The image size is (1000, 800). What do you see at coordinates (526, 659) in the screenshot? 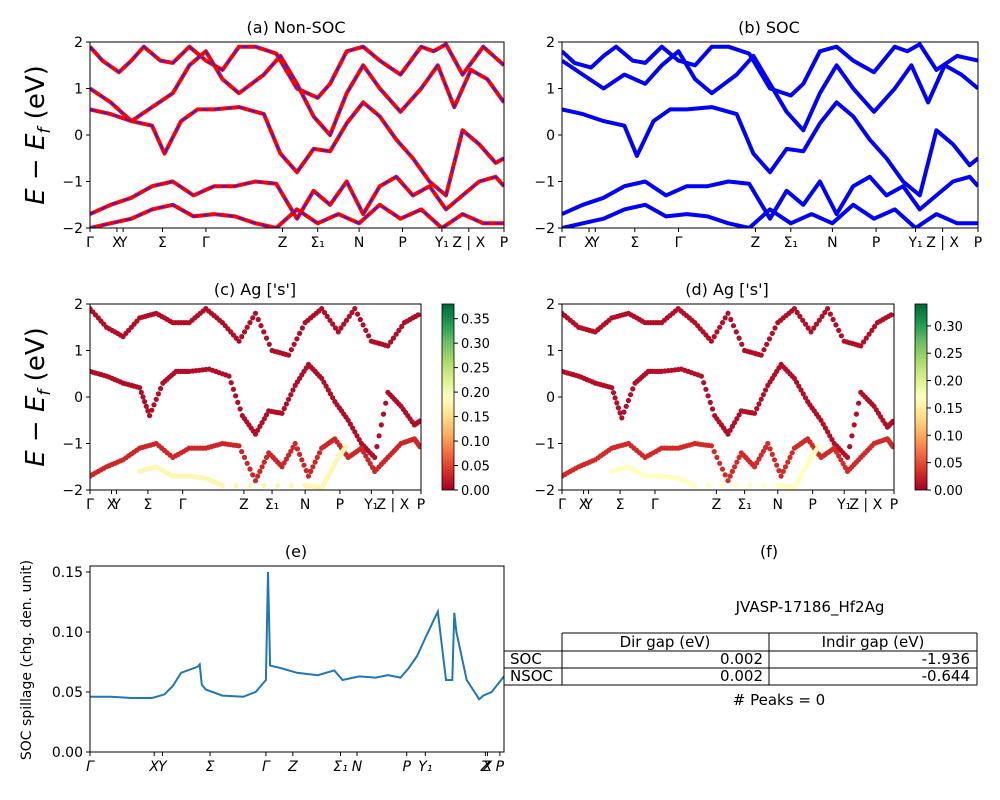
I see `table-row-soc-label: SOC` at bounding box center [526, 659].